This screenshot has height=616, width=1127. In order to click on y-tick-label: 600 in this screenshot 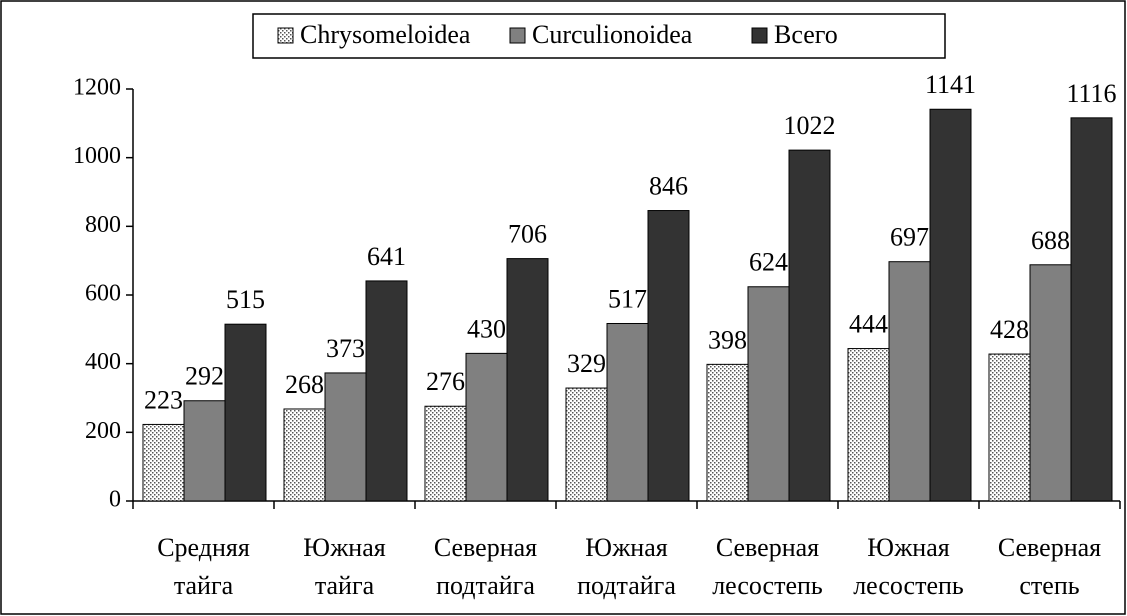, I will do `click(103, 294)`.